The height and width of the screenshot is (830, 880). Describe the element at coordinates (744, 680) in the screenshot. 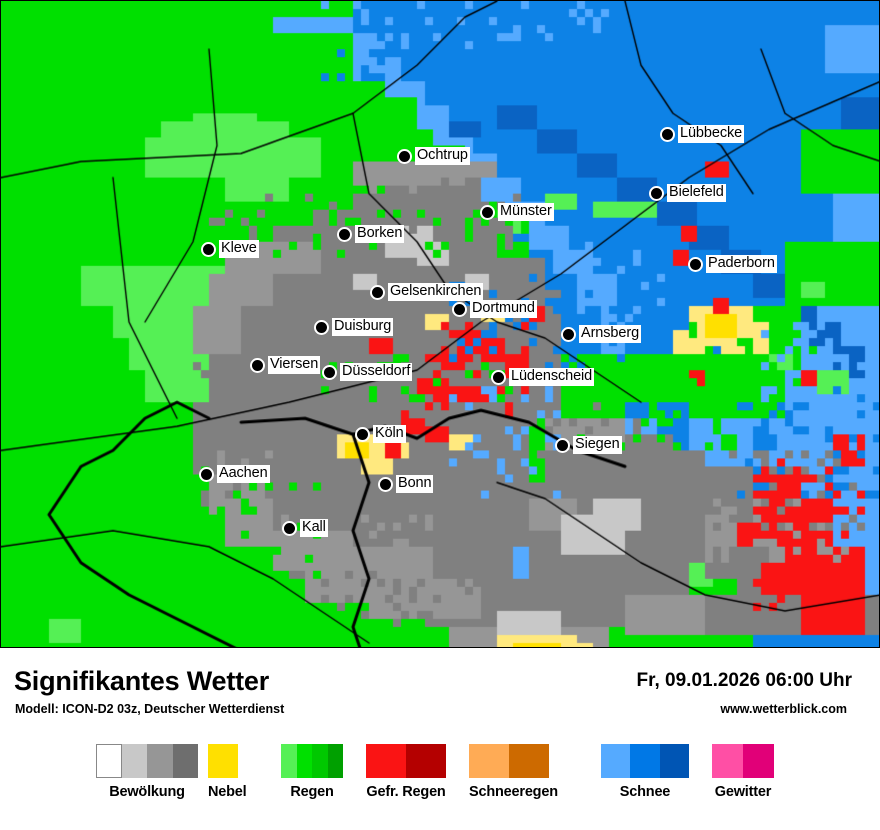

I see `valid-time-label: Fr, 09.01.2026 06:00 Uhr` at that location.